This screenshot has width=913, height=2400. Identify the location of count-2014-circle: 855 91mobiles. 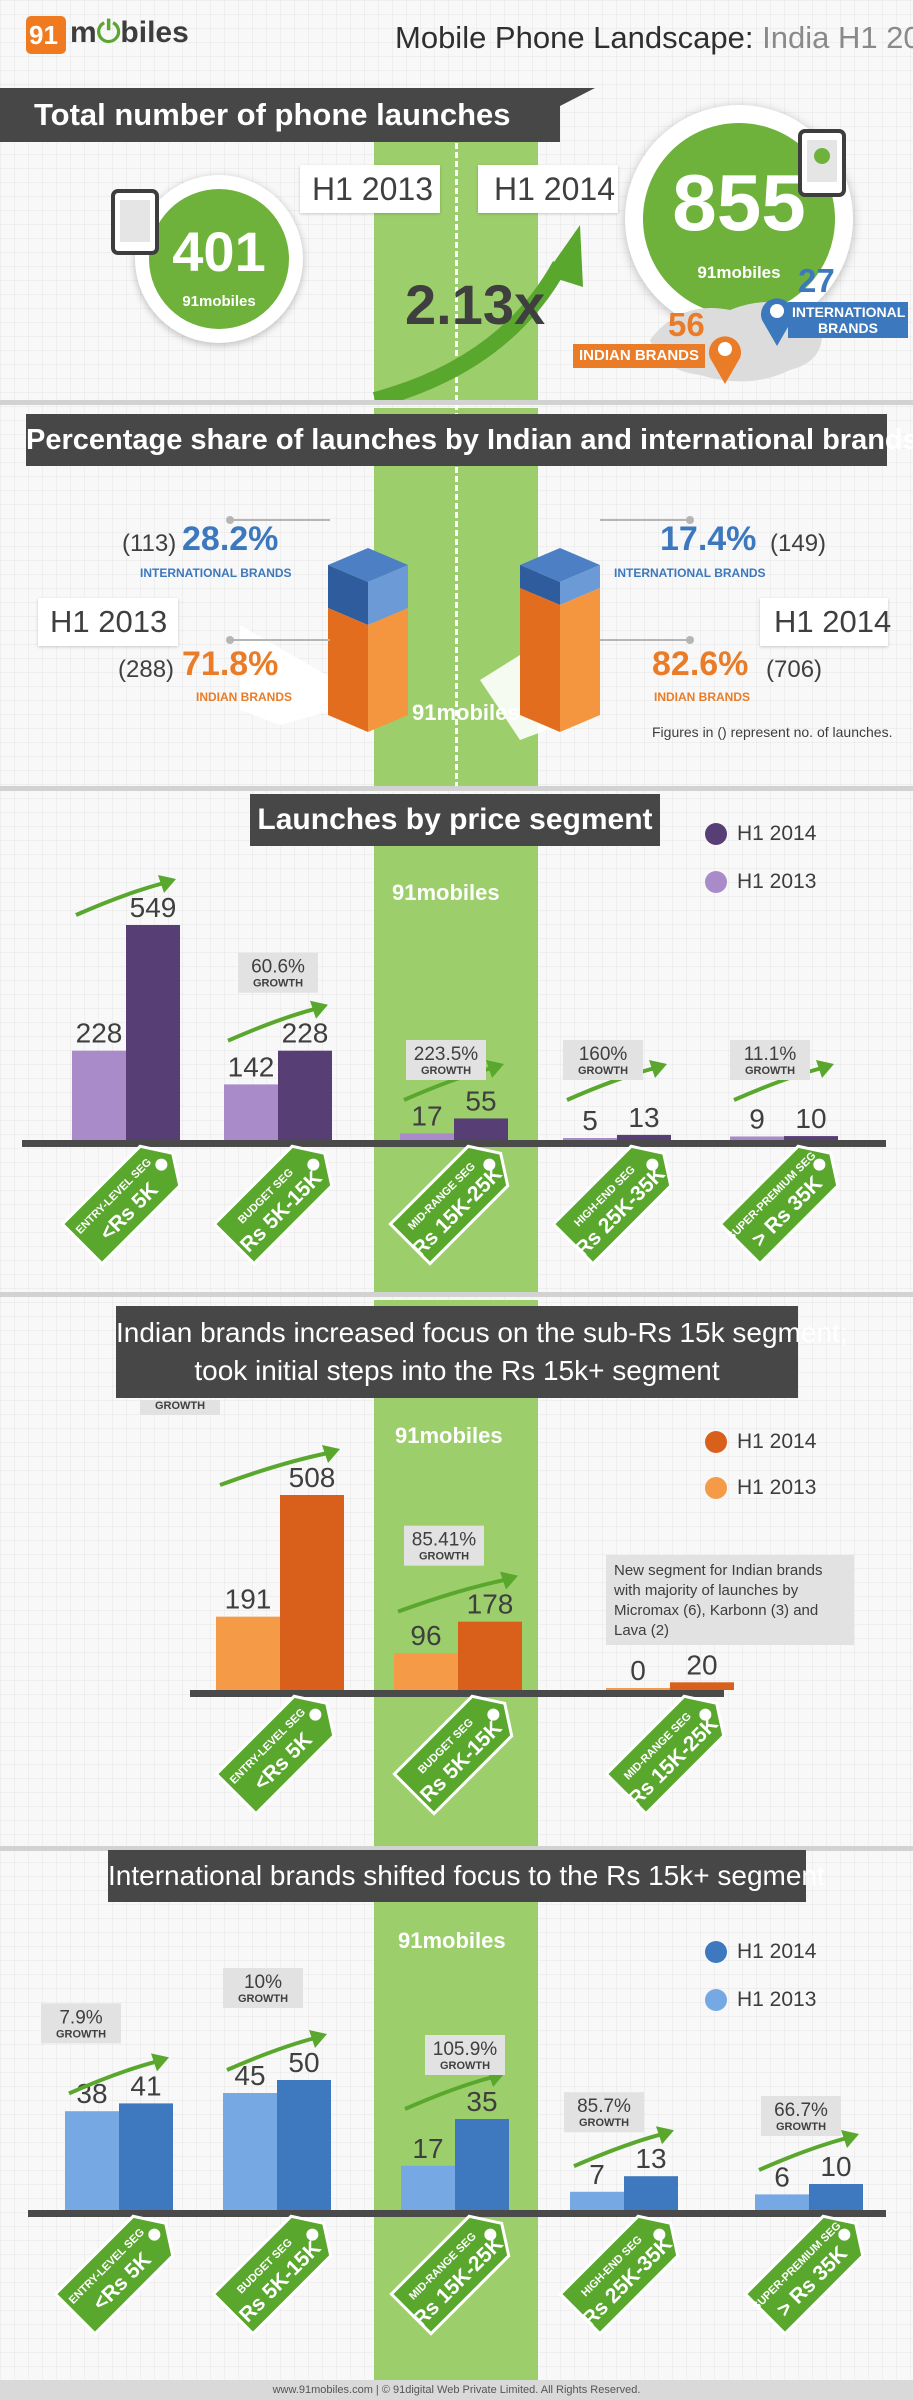
(739, 219).